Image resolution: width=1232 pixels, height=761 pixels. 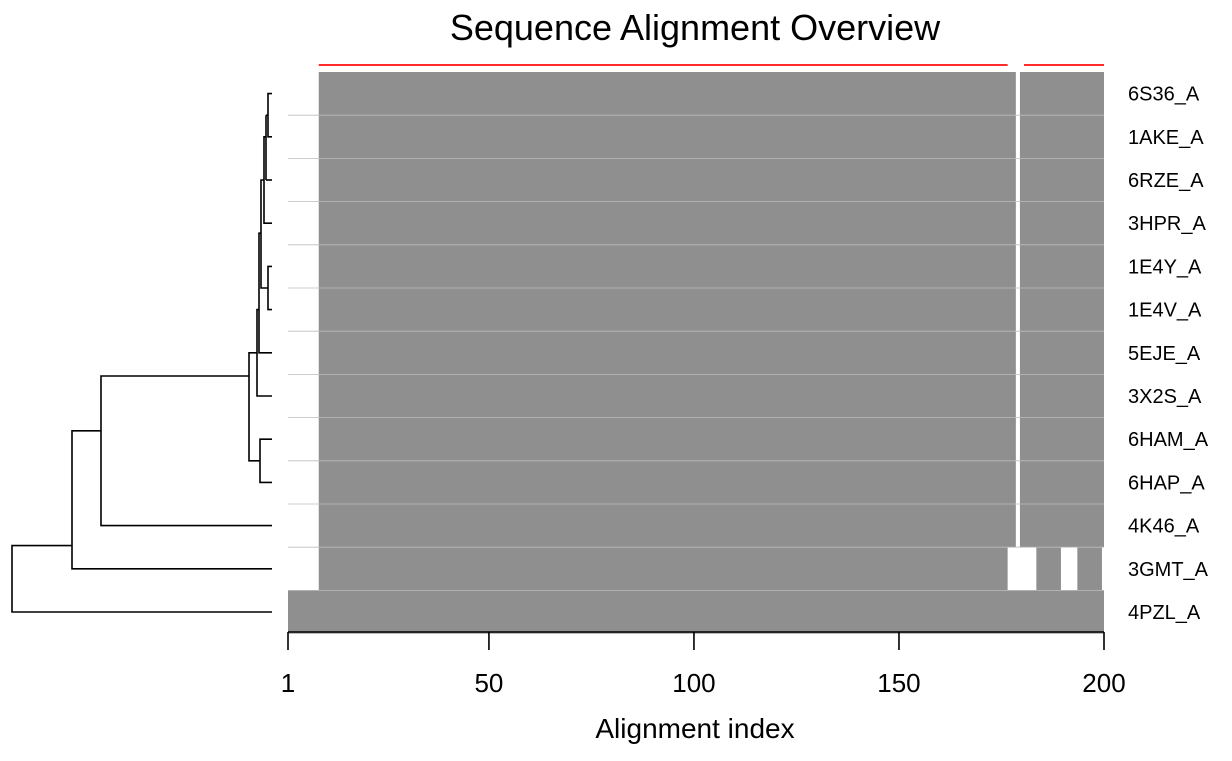 What do you see at coordinates (1166, 181) in the screenshot?
I see `sequence-label-6RZE_A: 6RZE_A` at bounding box center [1166, 181].